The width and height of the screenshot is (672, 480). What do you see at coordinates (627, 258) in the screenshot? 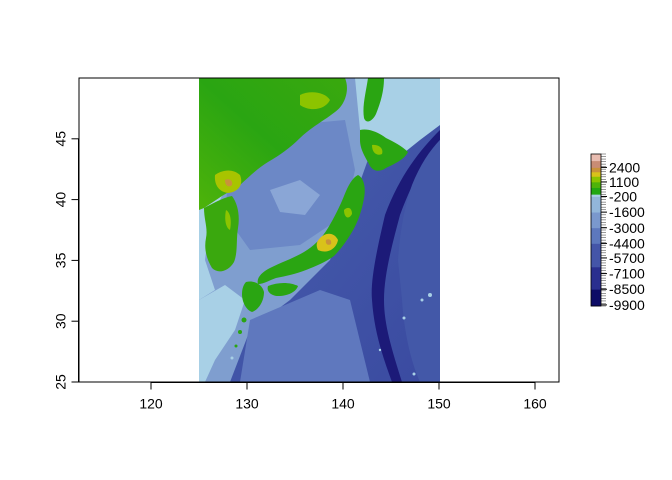
I see `legend-label: -5700` at bounding box center [627, 258].